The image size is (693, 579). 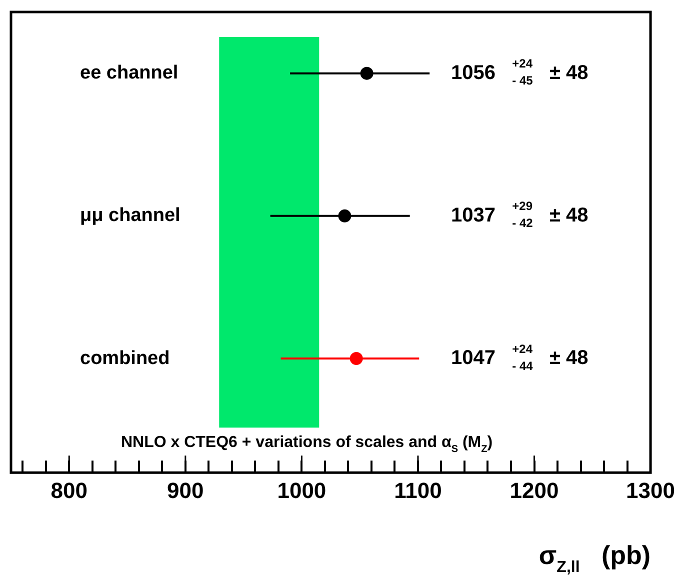 I want to click on text: 1056 +24- 45 ± 48, so click(x=519, y=72).